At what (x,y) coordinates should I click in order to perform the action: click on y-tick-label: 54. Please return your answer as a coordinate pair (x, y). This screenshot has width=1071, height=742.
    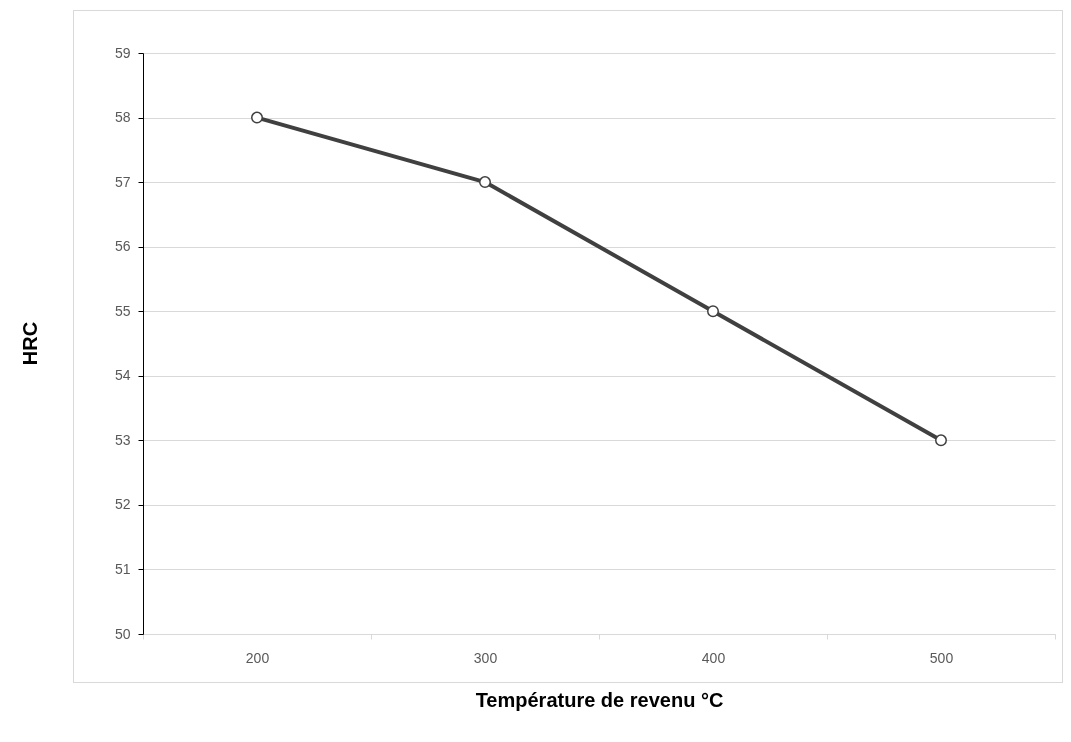
    Looking at the image, I should click on (122, 375).